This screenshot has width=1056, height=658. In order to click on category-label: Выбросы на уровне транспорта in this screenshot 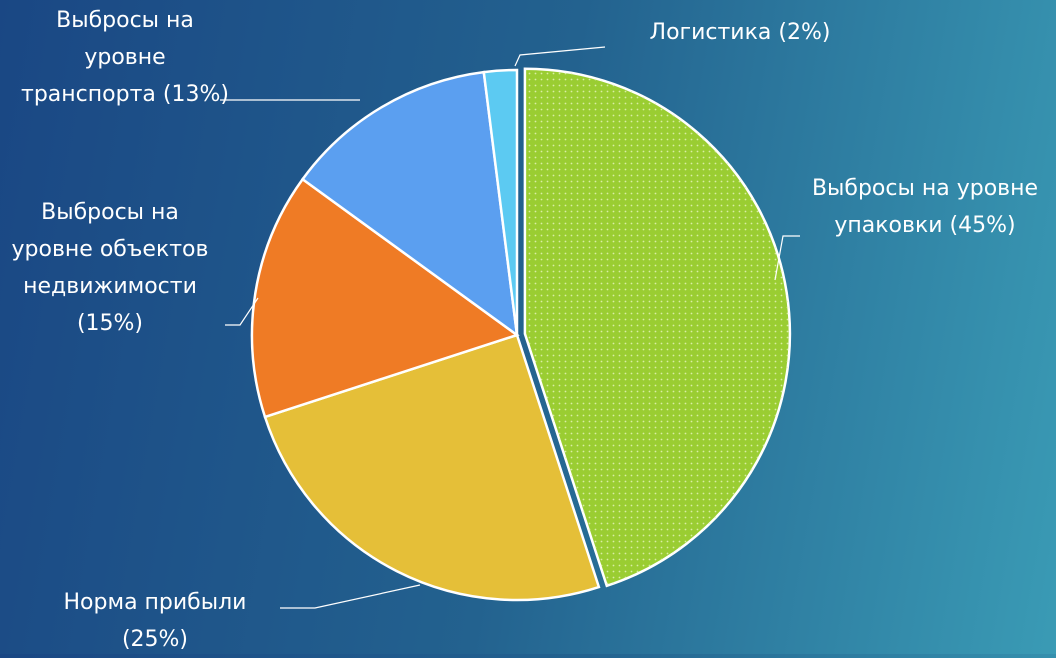, I will do `click(107, 57)`.